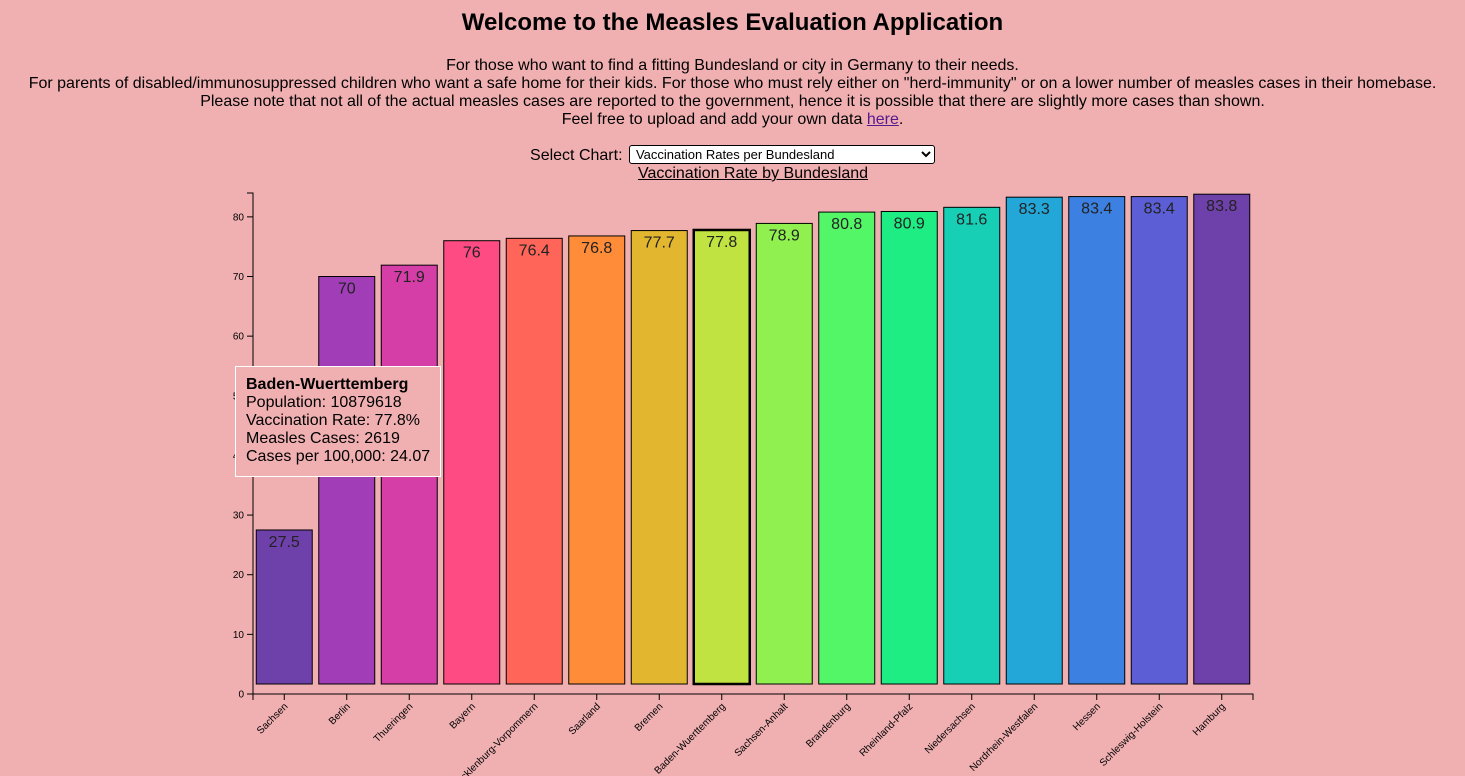 The width and height of the screenshot is (1465, 776). Describe the element at coordinates (828, 725) in the screenshot. I see `x-tick-label: Brandenburg` at that location.